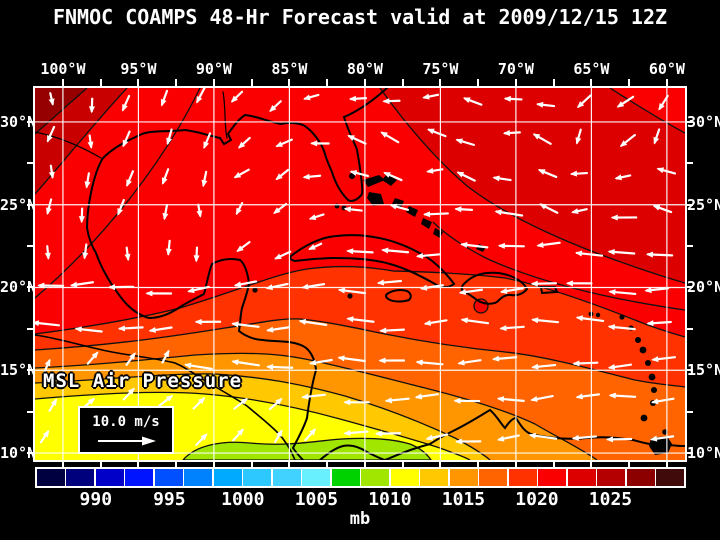  What do you see at coordinates (63, 69) in the screenshot?
I see `lon-label: 100°W` at bounding box center [63, 69].